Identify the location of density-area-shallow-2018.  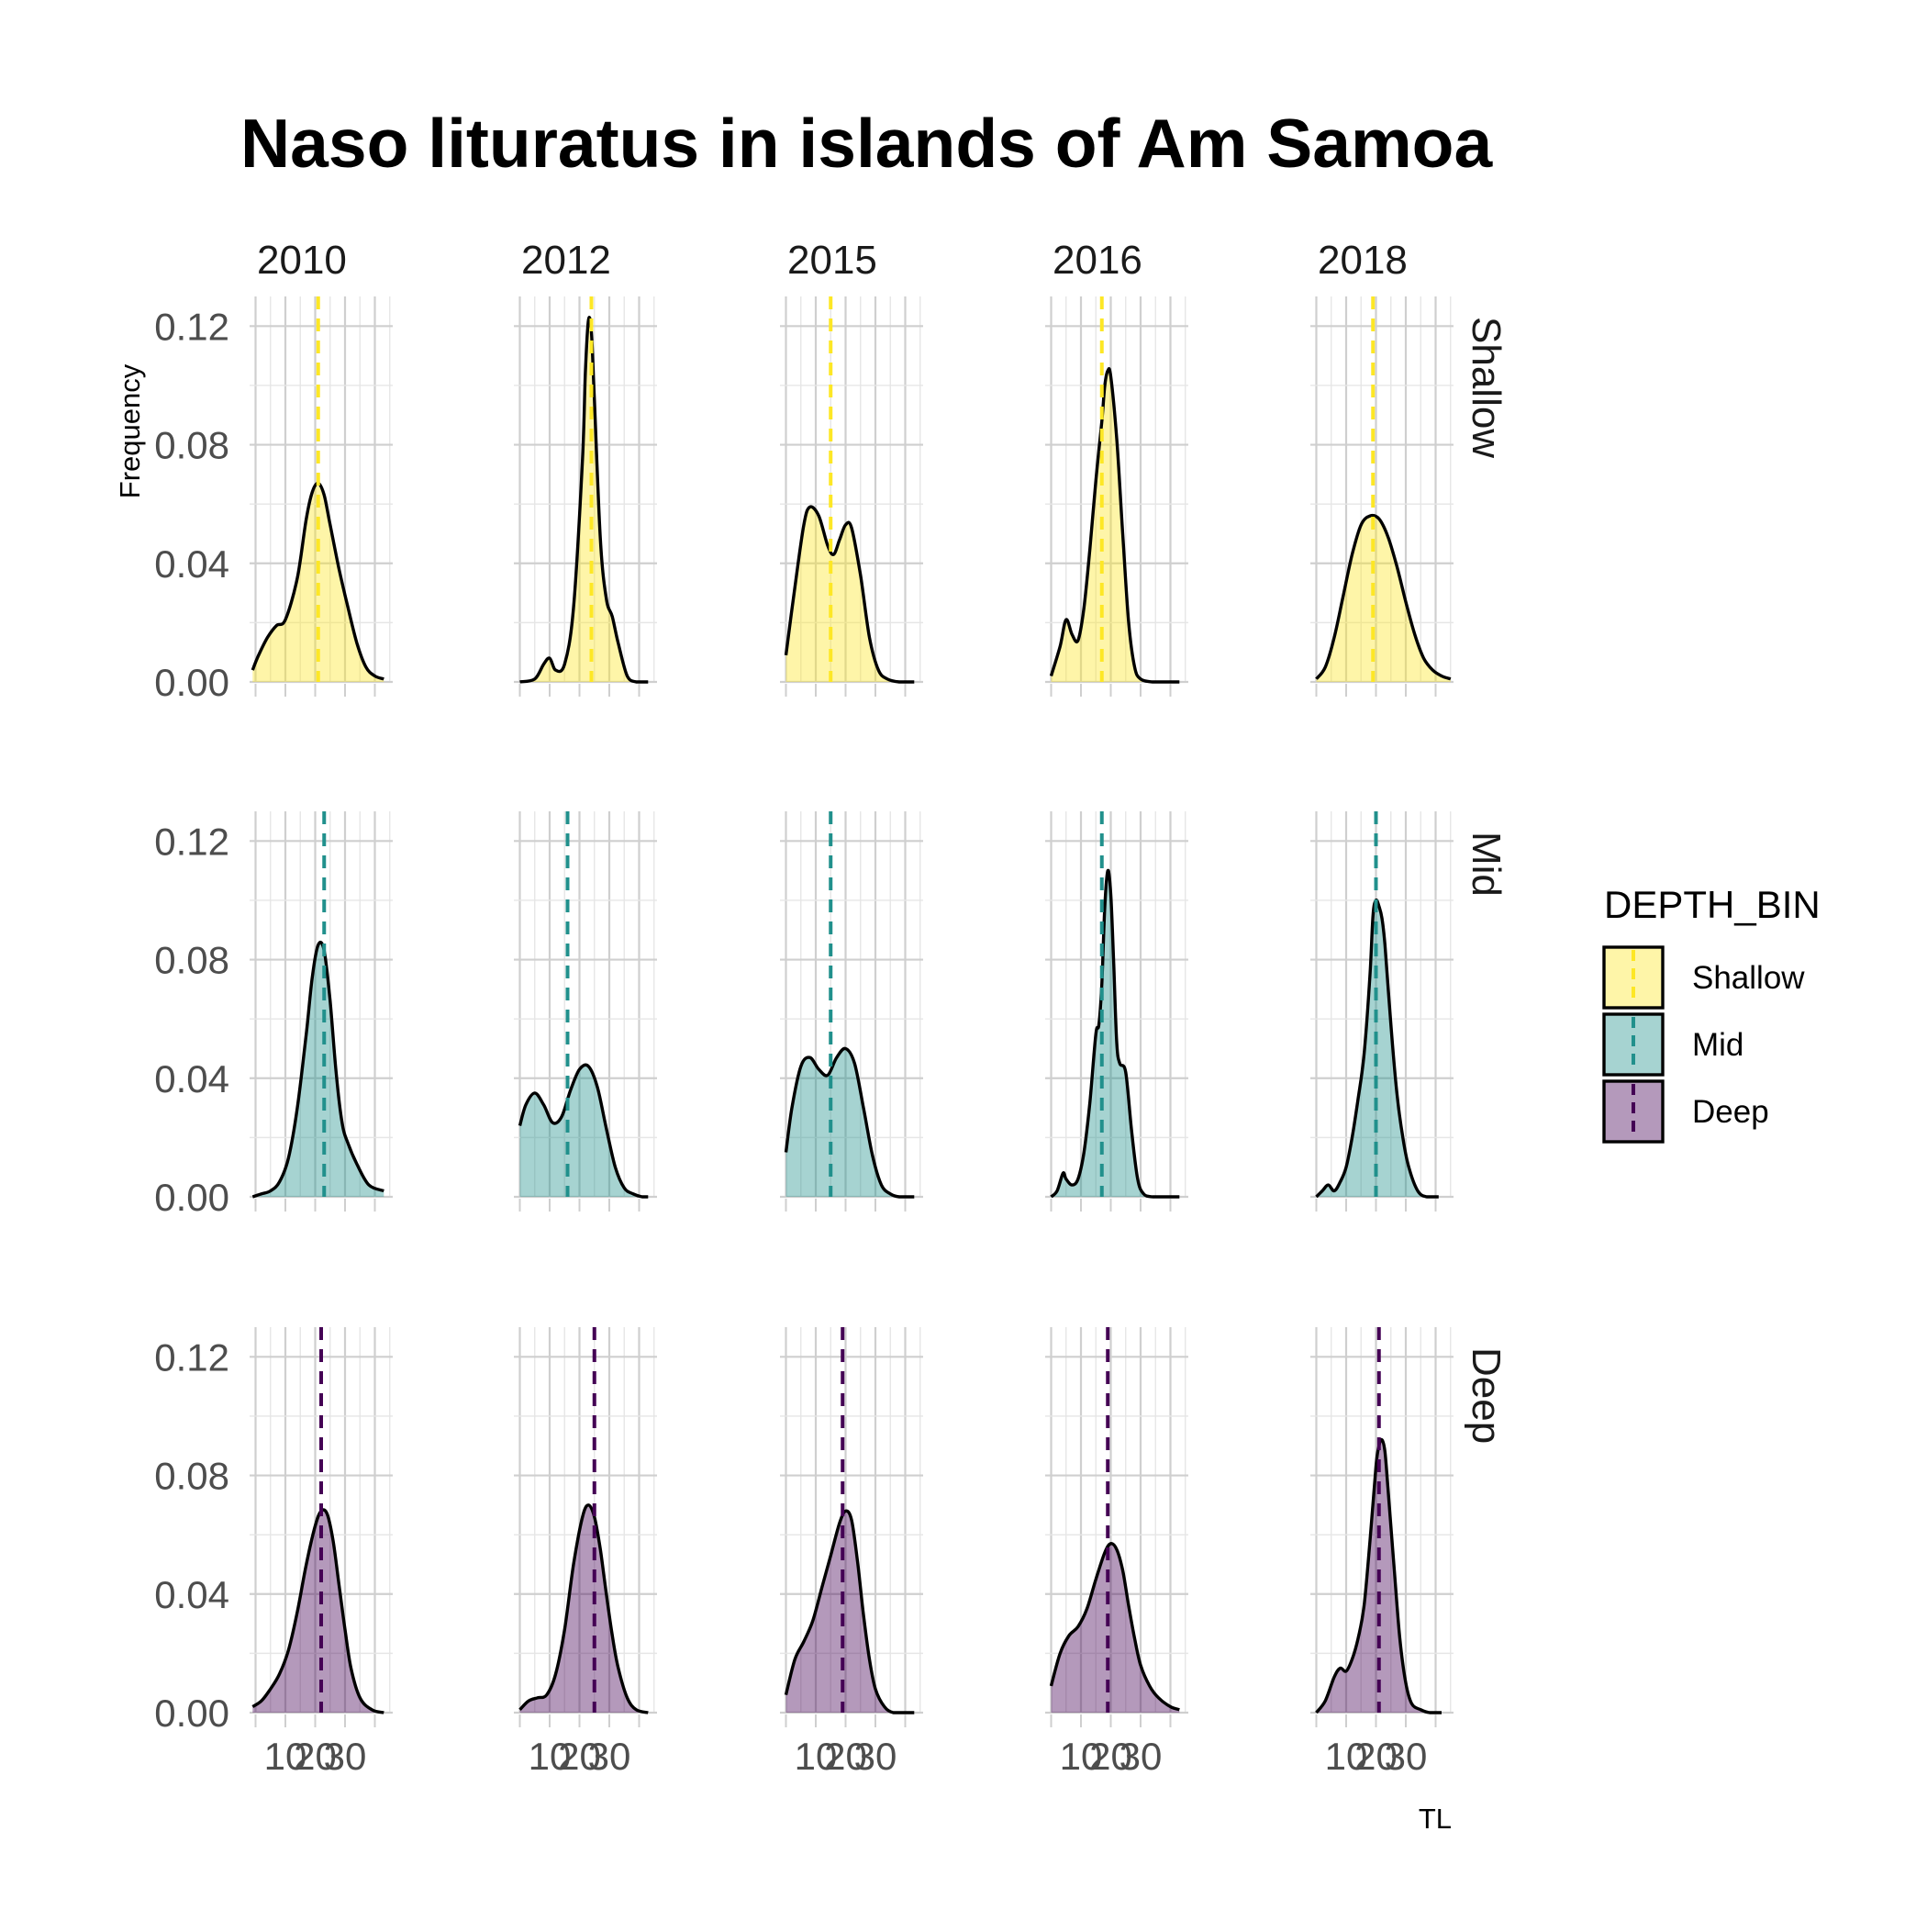
(1383, 598).